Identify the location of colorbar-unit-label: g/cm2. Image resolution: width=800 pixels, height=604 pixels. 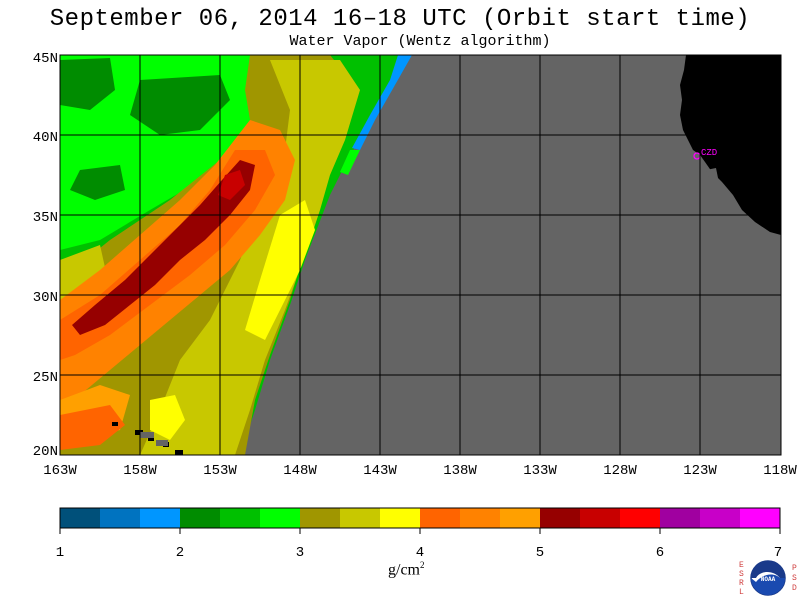
(406, 569).